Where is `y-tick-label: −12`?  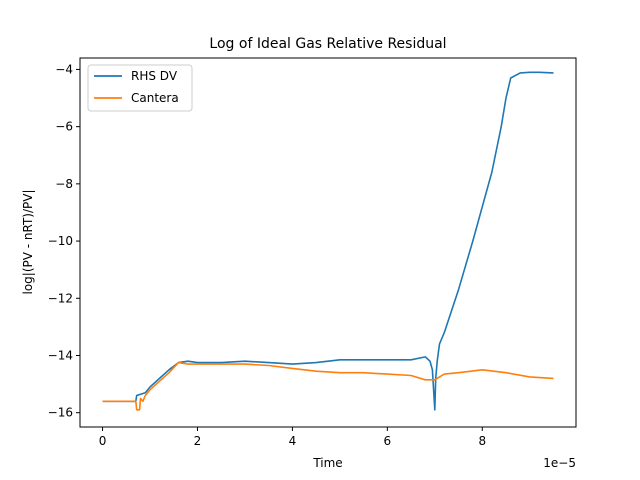
y-tick-label: −12 is located at coordinates (60, 298).